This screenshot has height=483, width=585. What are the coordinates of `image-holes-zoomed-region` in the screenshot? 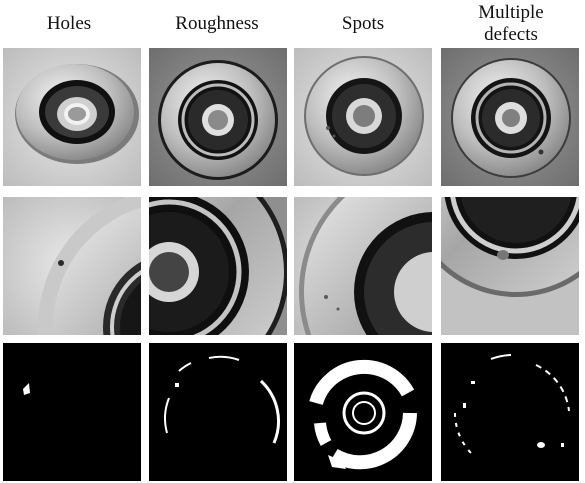 It's located at (72, 266).